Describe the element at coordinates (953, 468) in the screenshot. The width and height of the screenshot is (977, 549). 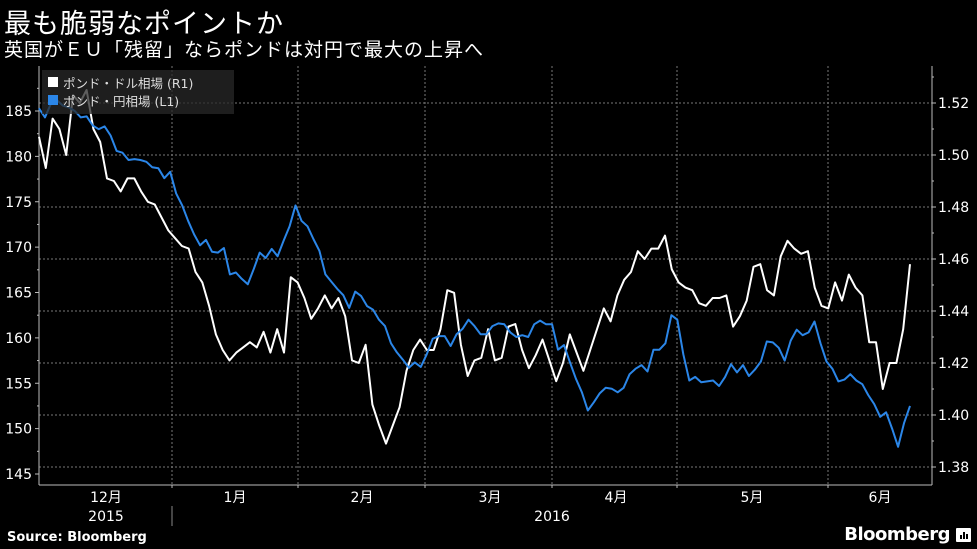
I see `right-axis-tick-label: 1.38` at that location.